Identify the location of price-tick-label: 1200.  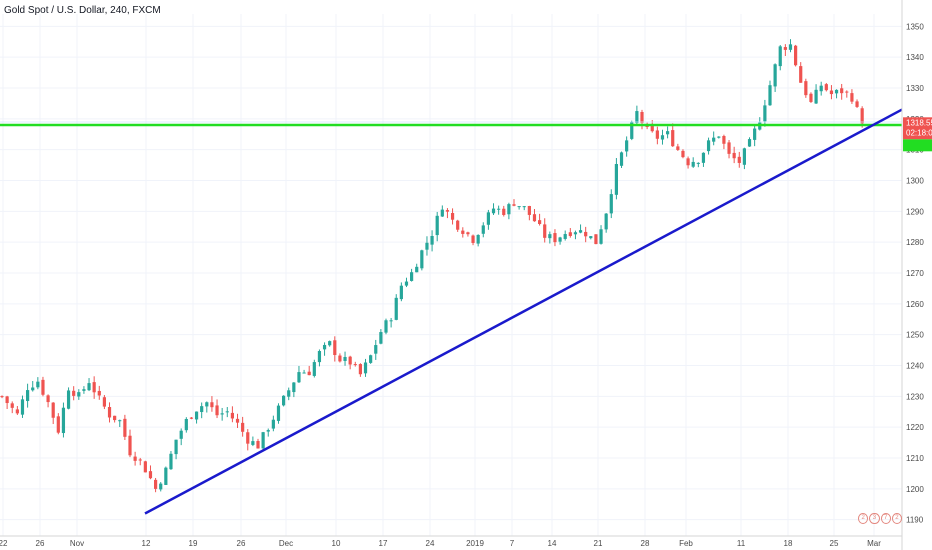
(915, 489).